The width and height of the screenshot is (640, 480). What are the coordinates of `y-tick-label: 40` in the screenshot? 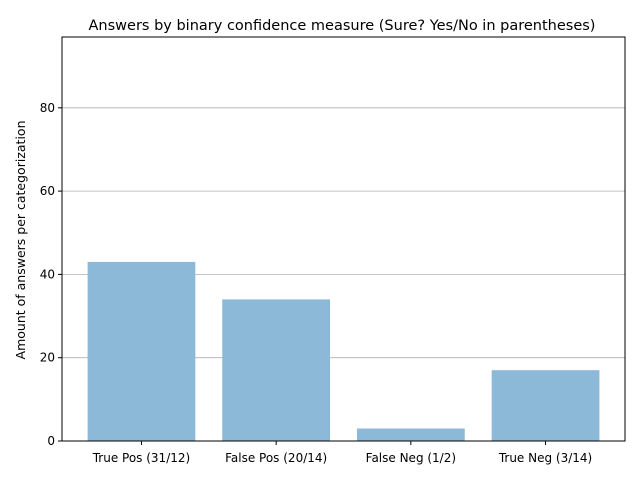 It's located at (47, 274).